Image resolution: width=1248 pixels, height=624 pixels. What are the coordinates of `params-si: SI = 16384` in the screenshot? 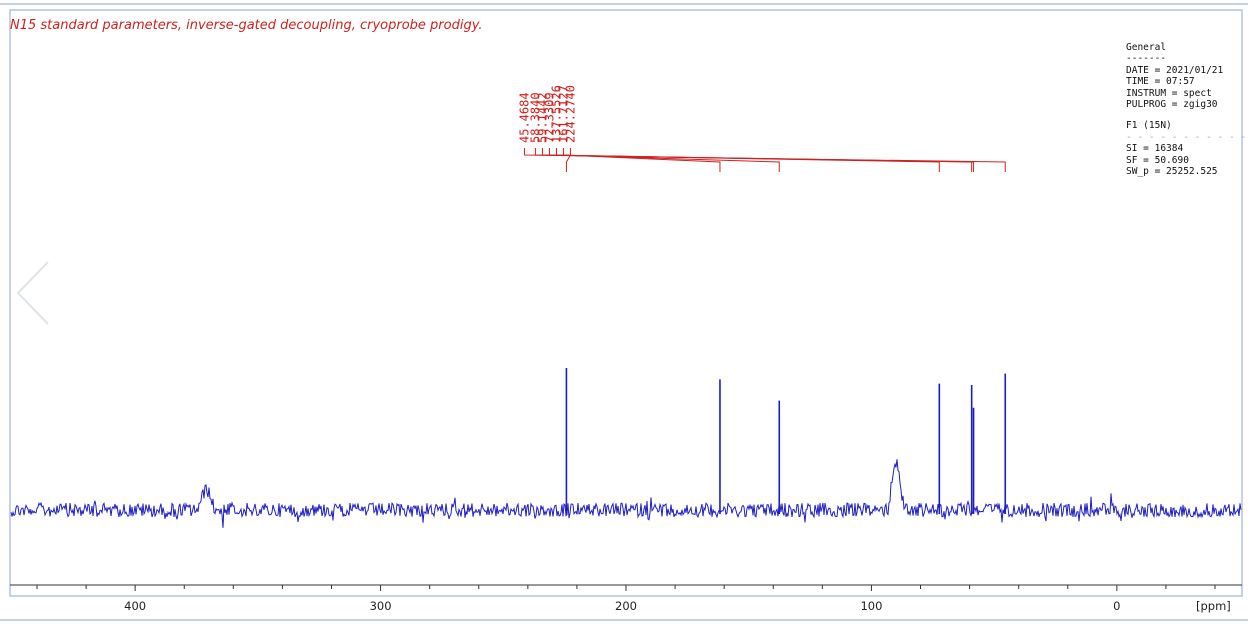 It's located at (1155, 149).